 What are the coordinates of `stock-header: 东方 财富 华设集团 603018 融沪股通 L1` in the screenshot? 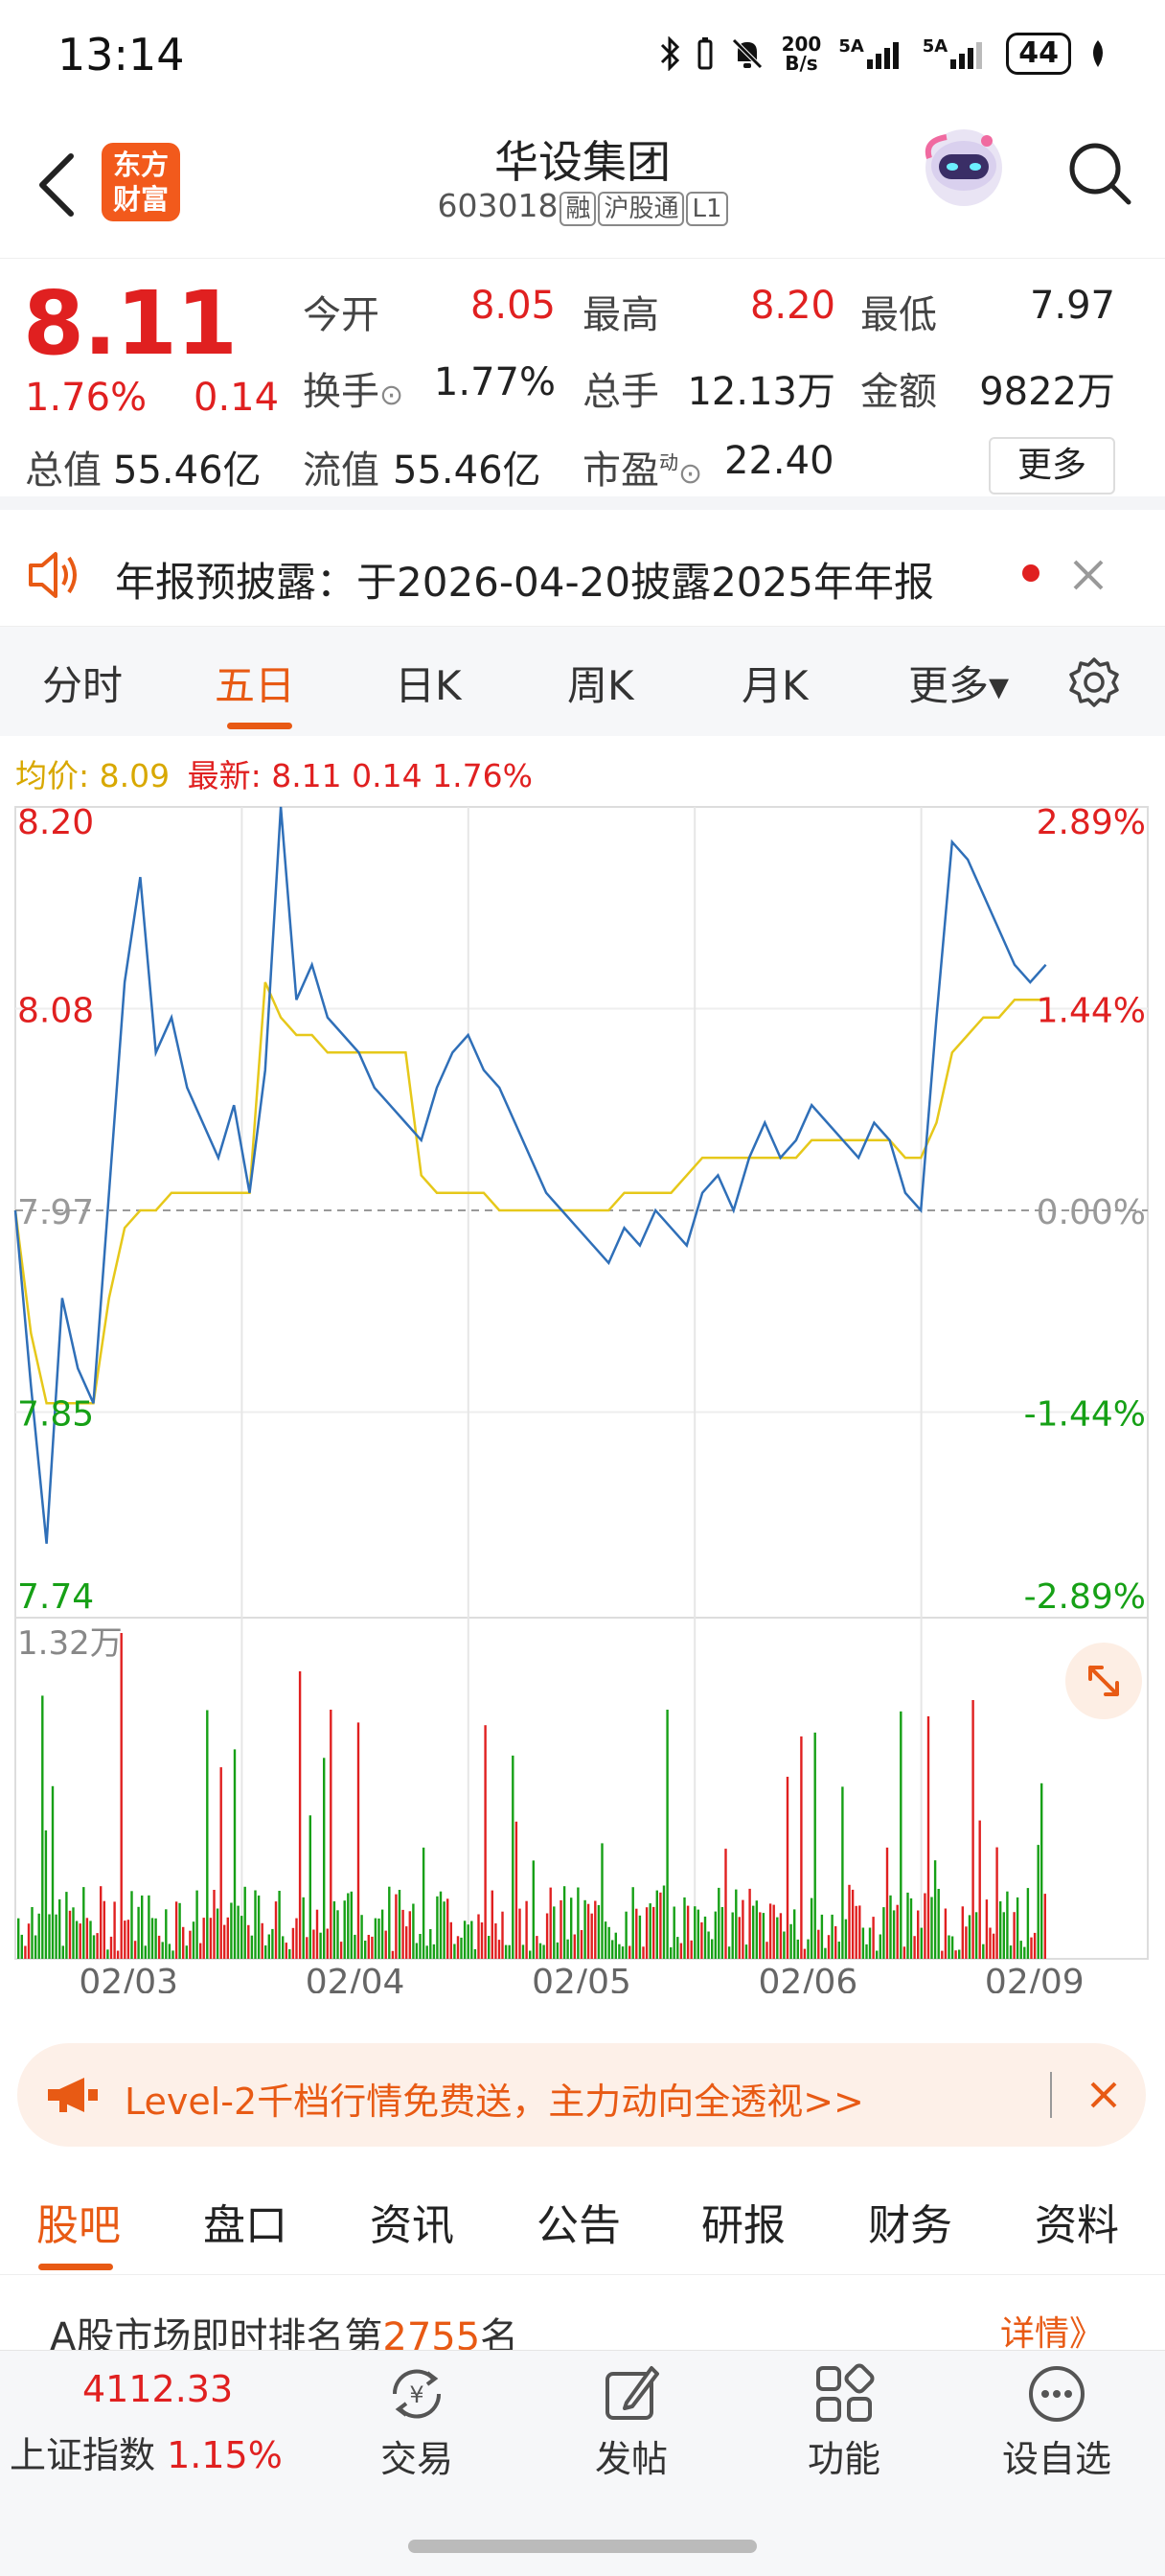 It's located at (582, 184).